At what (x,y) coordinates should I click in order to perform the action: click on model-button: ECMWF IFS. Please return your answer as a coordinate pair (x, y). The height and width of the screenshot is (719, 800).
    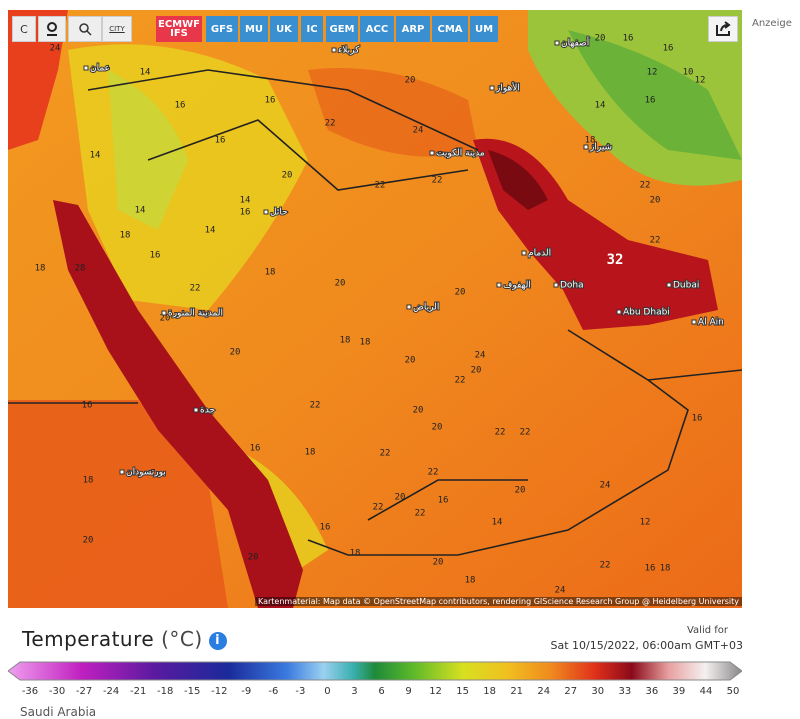
    Looking at the image, I should click on (179, 29).